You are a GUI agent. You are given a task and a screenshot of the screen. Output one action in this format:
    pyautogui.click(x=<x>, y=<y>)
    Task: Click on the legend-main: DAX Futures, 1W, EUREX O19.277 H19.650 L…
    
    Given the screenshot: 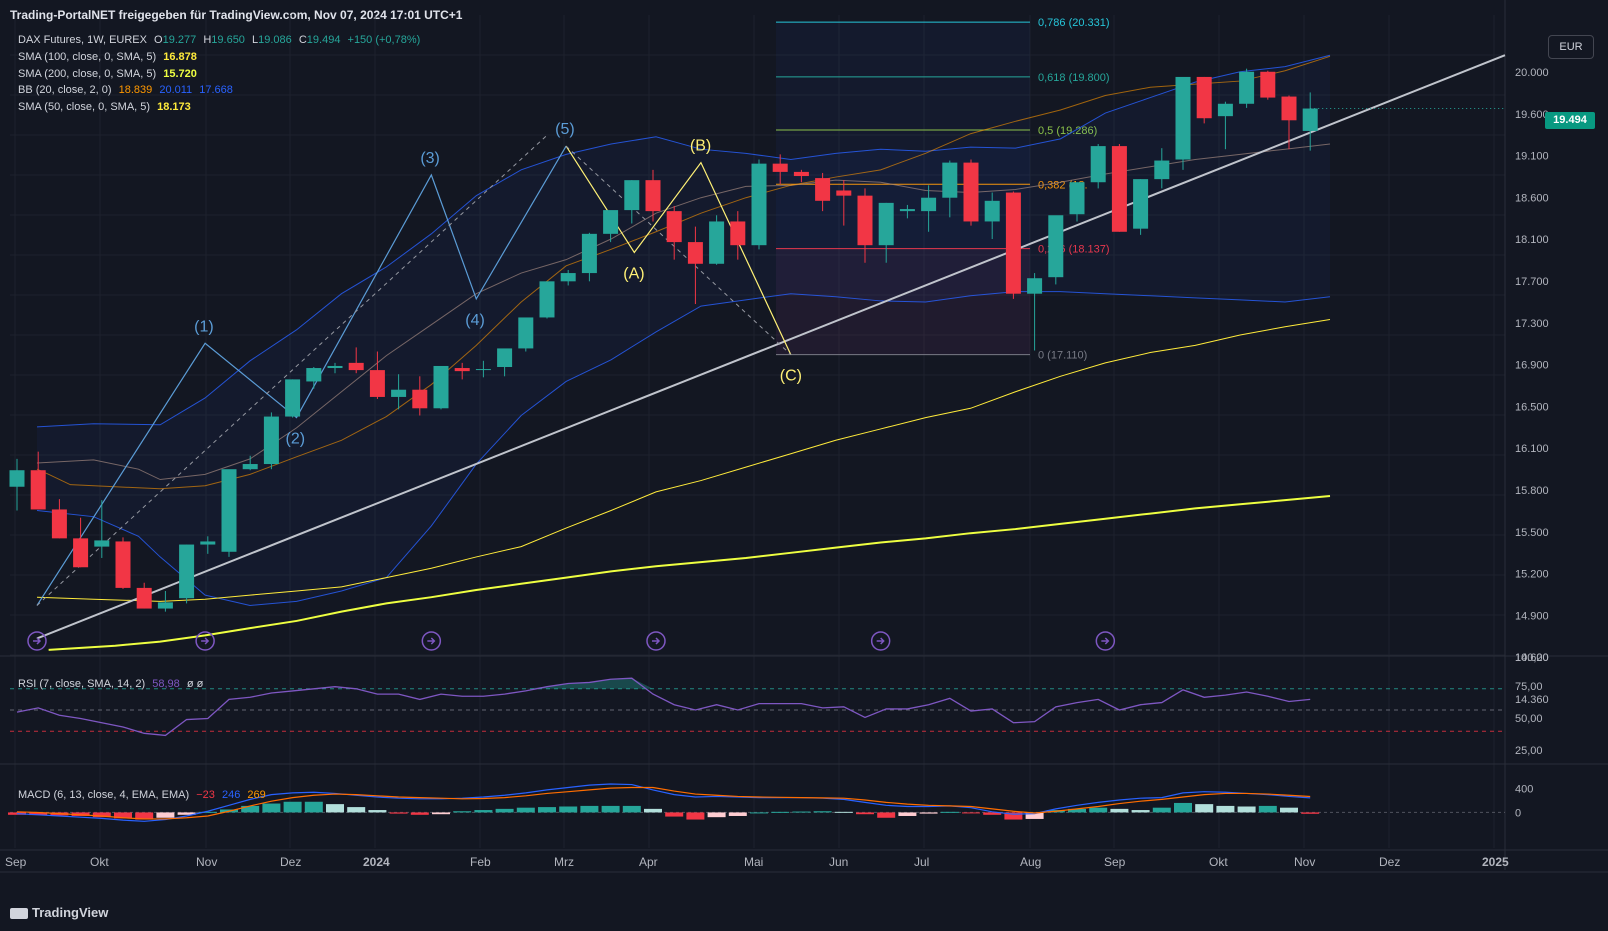 What is the action you would take?
    pyautogui.click(x=221, y=40)
    